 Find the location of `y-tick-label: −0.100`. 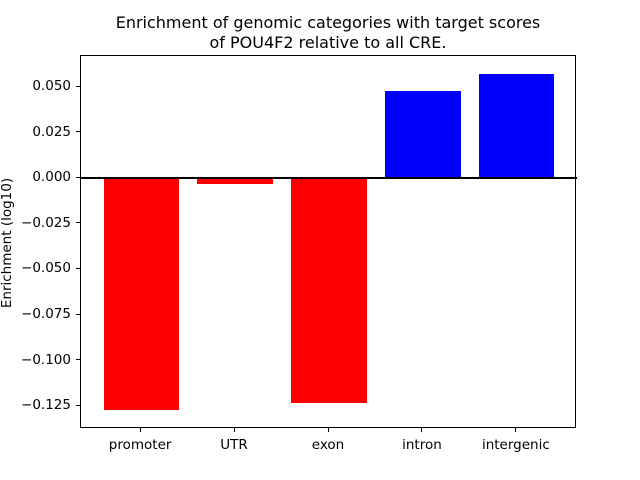

y-tick-label: −0.100 is located at coordinates (46, 359).